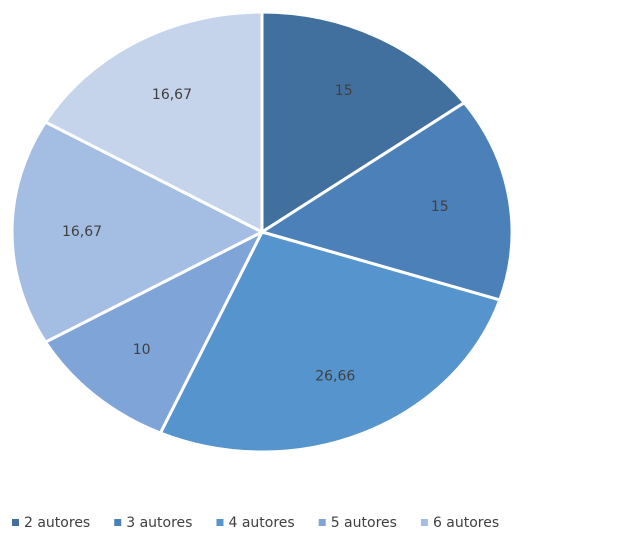 The height and width of the screenshot is (535, 630). Describe the element at coordinates (261, 523) in the screenshot. I see `legend-label: 4 autores` at that location.